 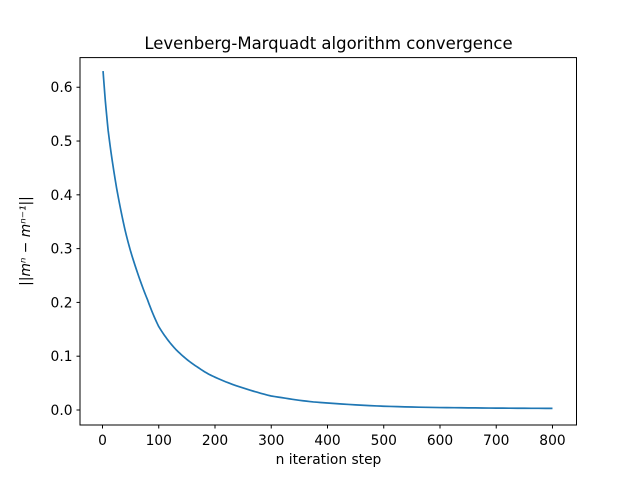 What do you see at coordinates (384, 441) in the screenshot?
I see `x-tick-label: 500` at bounding box center [384, 441].